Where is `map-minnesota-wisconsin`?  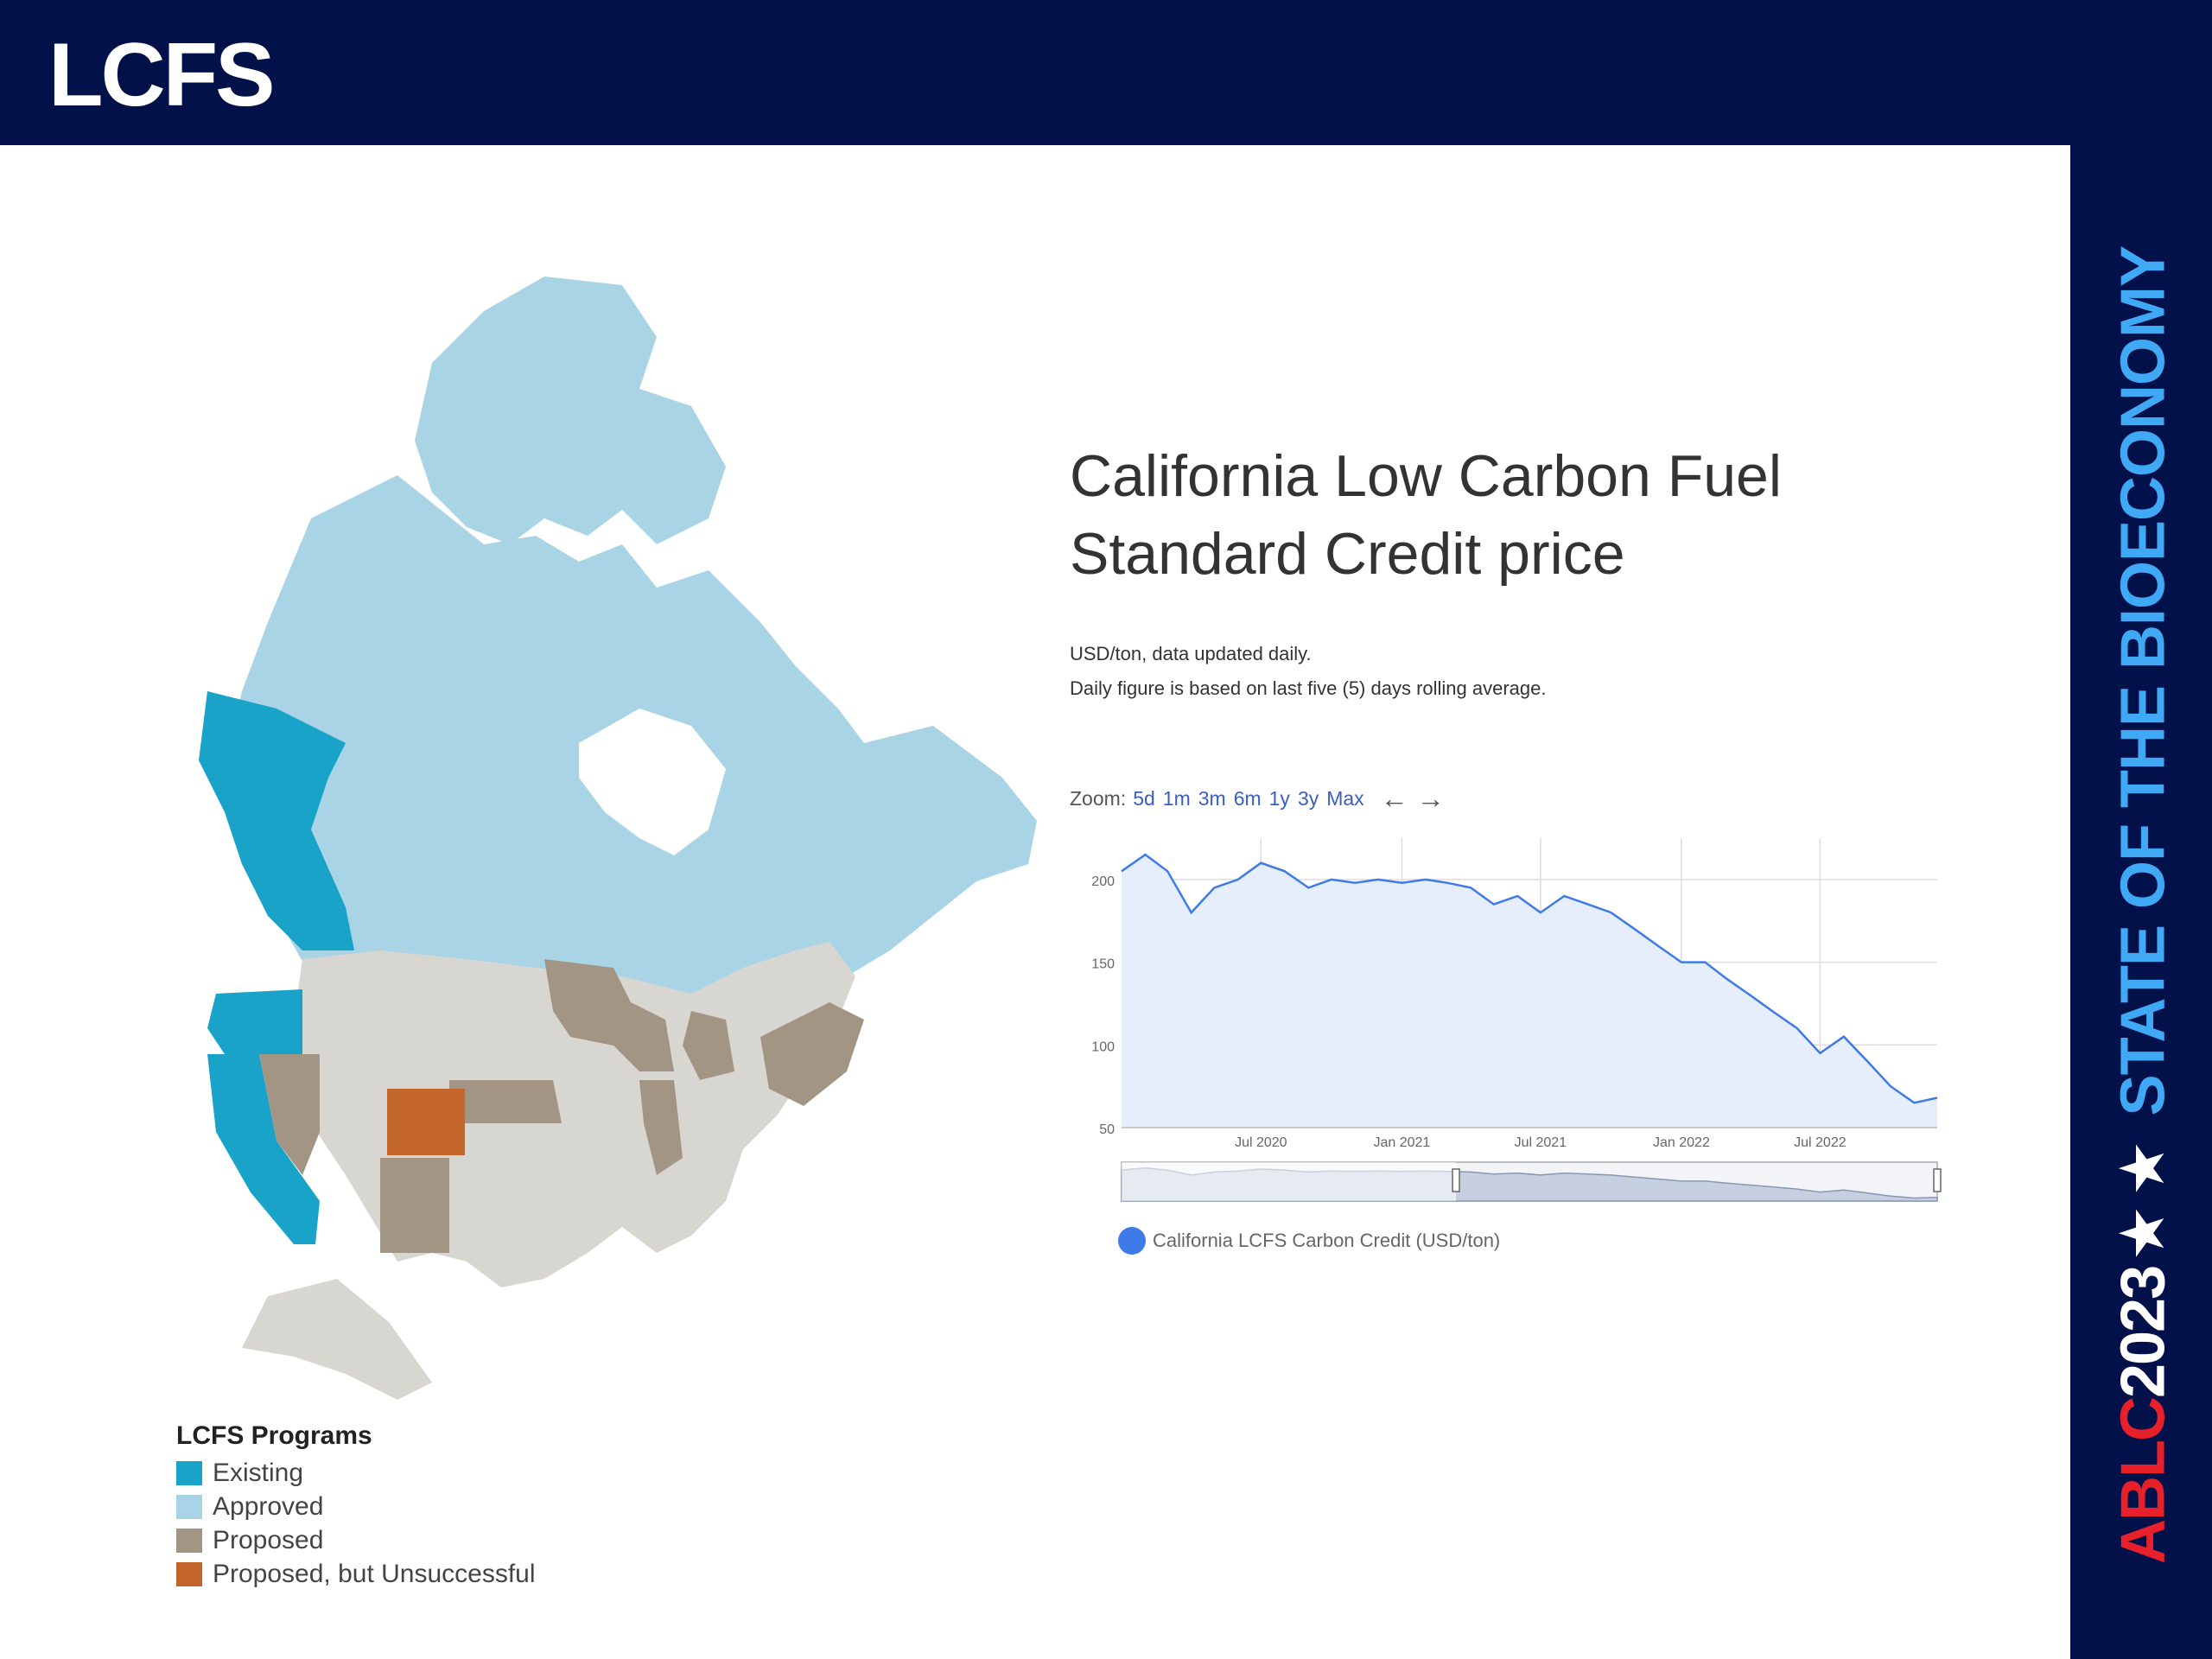 map-minnesota-wisconsin is located at coordinates (609, 1015).